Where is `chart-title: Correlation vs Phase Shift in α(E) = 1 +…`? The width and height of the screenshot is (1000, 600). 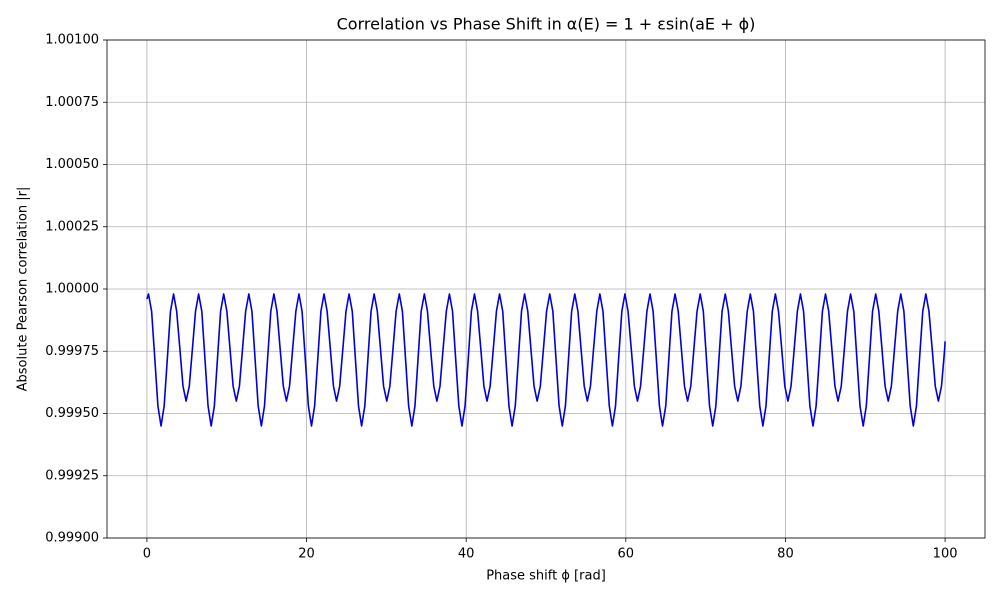 chart-title: Correlation vs Phase Shift in α(E) = 1 +… is located at coordinates (546, 24).